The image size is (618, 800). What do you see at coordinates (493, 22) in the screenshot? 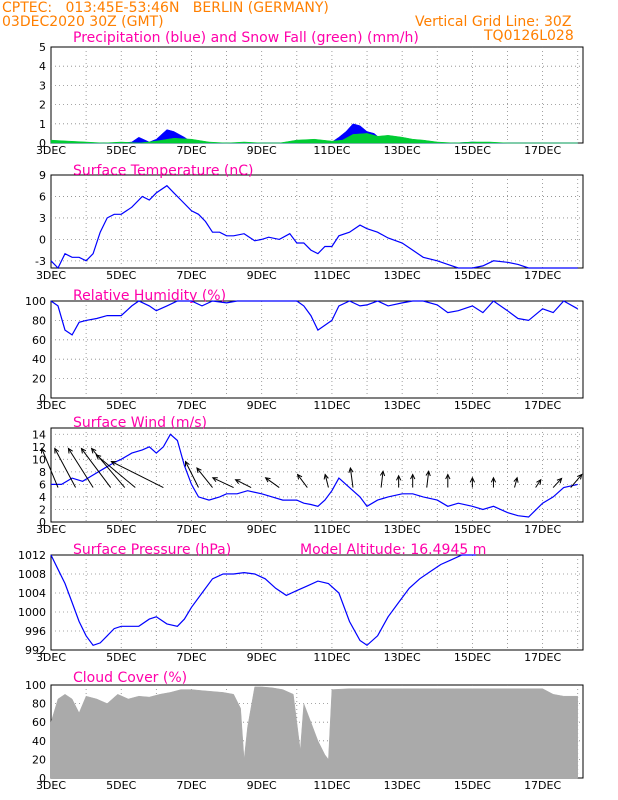
I see `grid-note: Vertical Grid Line: 30Z` at bounding box center [493, 22].